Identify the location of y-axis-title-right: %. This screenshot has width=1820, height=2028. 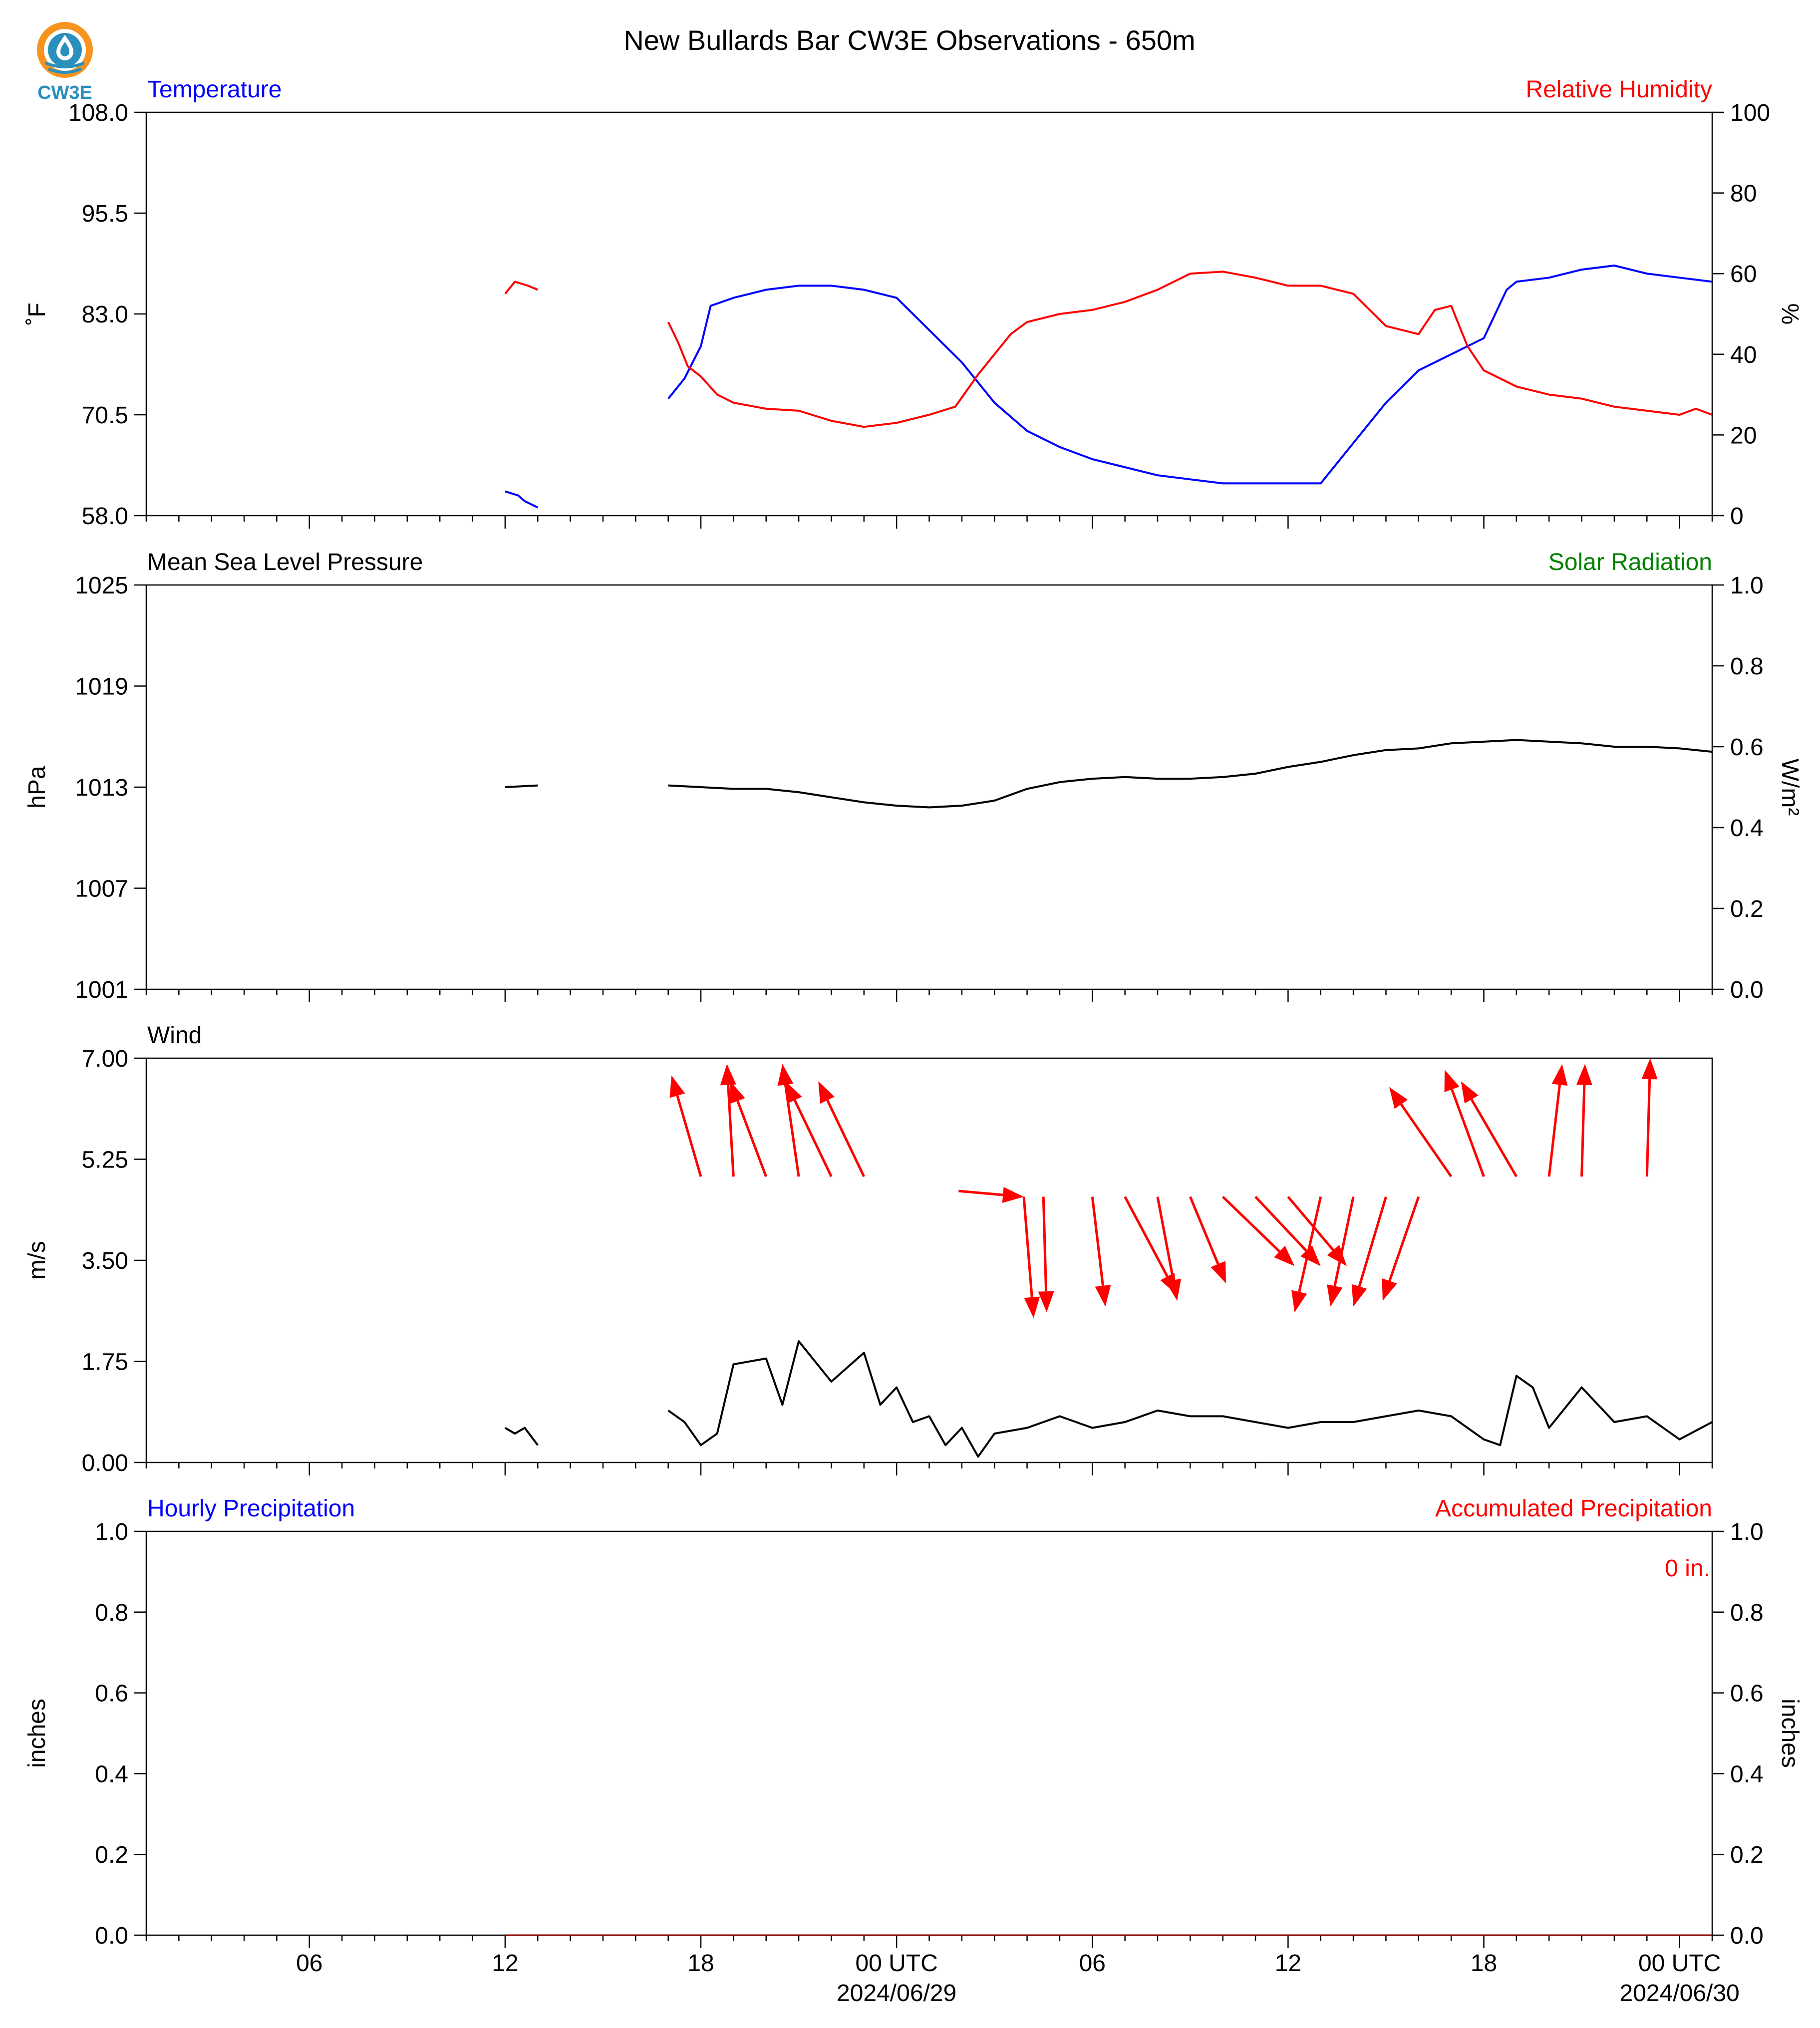
(1790, 314).